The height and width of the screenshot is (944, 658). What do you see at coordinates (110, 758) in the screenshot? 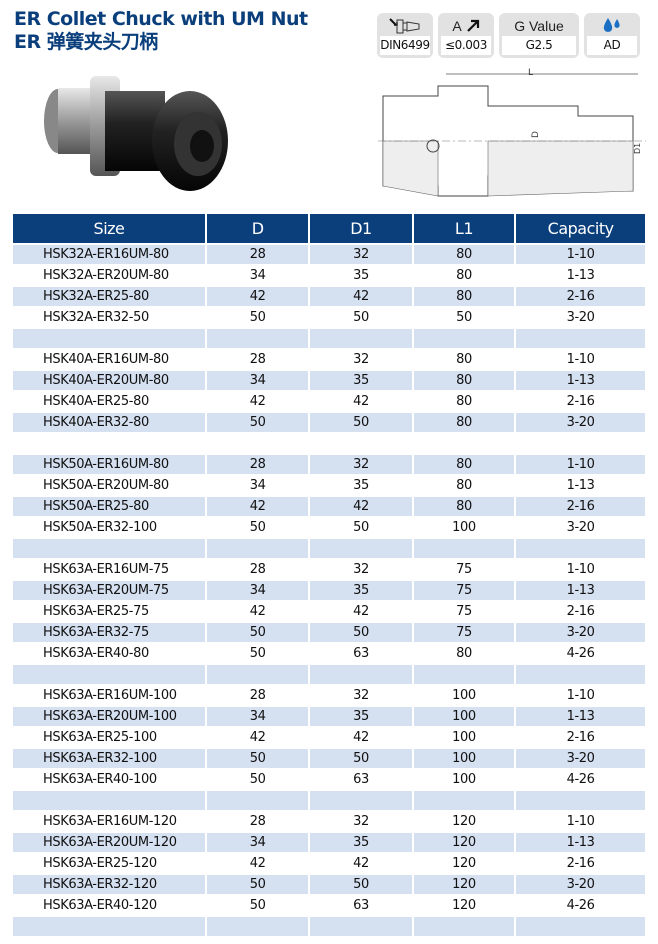
I see `cell-size: HSK63A-ER32-100` at bounding box center [110, 758].